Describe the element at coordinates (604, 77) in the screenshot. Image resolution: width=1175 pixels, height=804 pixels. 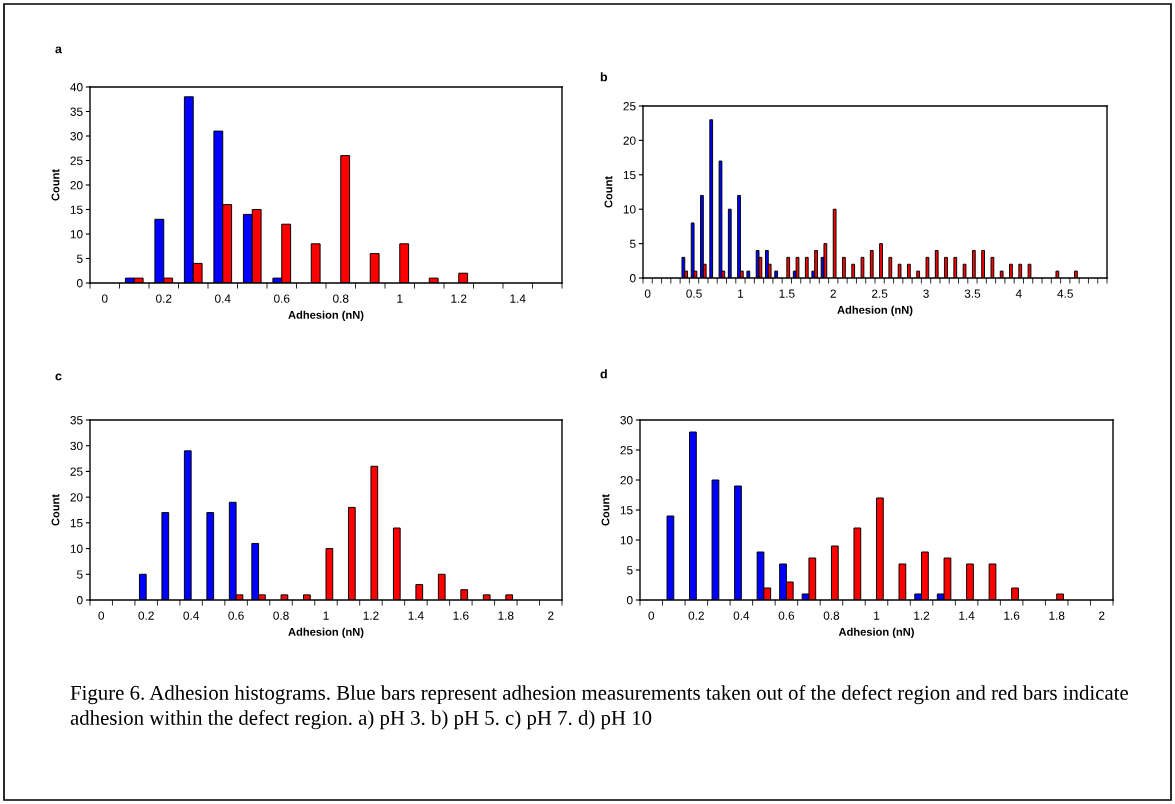
I see `chart-title: b` at that location.